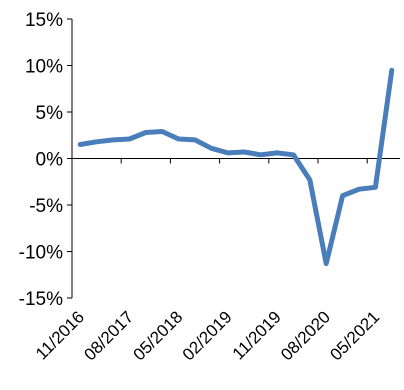  I want to click on y-tick-label: 10%, so click(44, 67).